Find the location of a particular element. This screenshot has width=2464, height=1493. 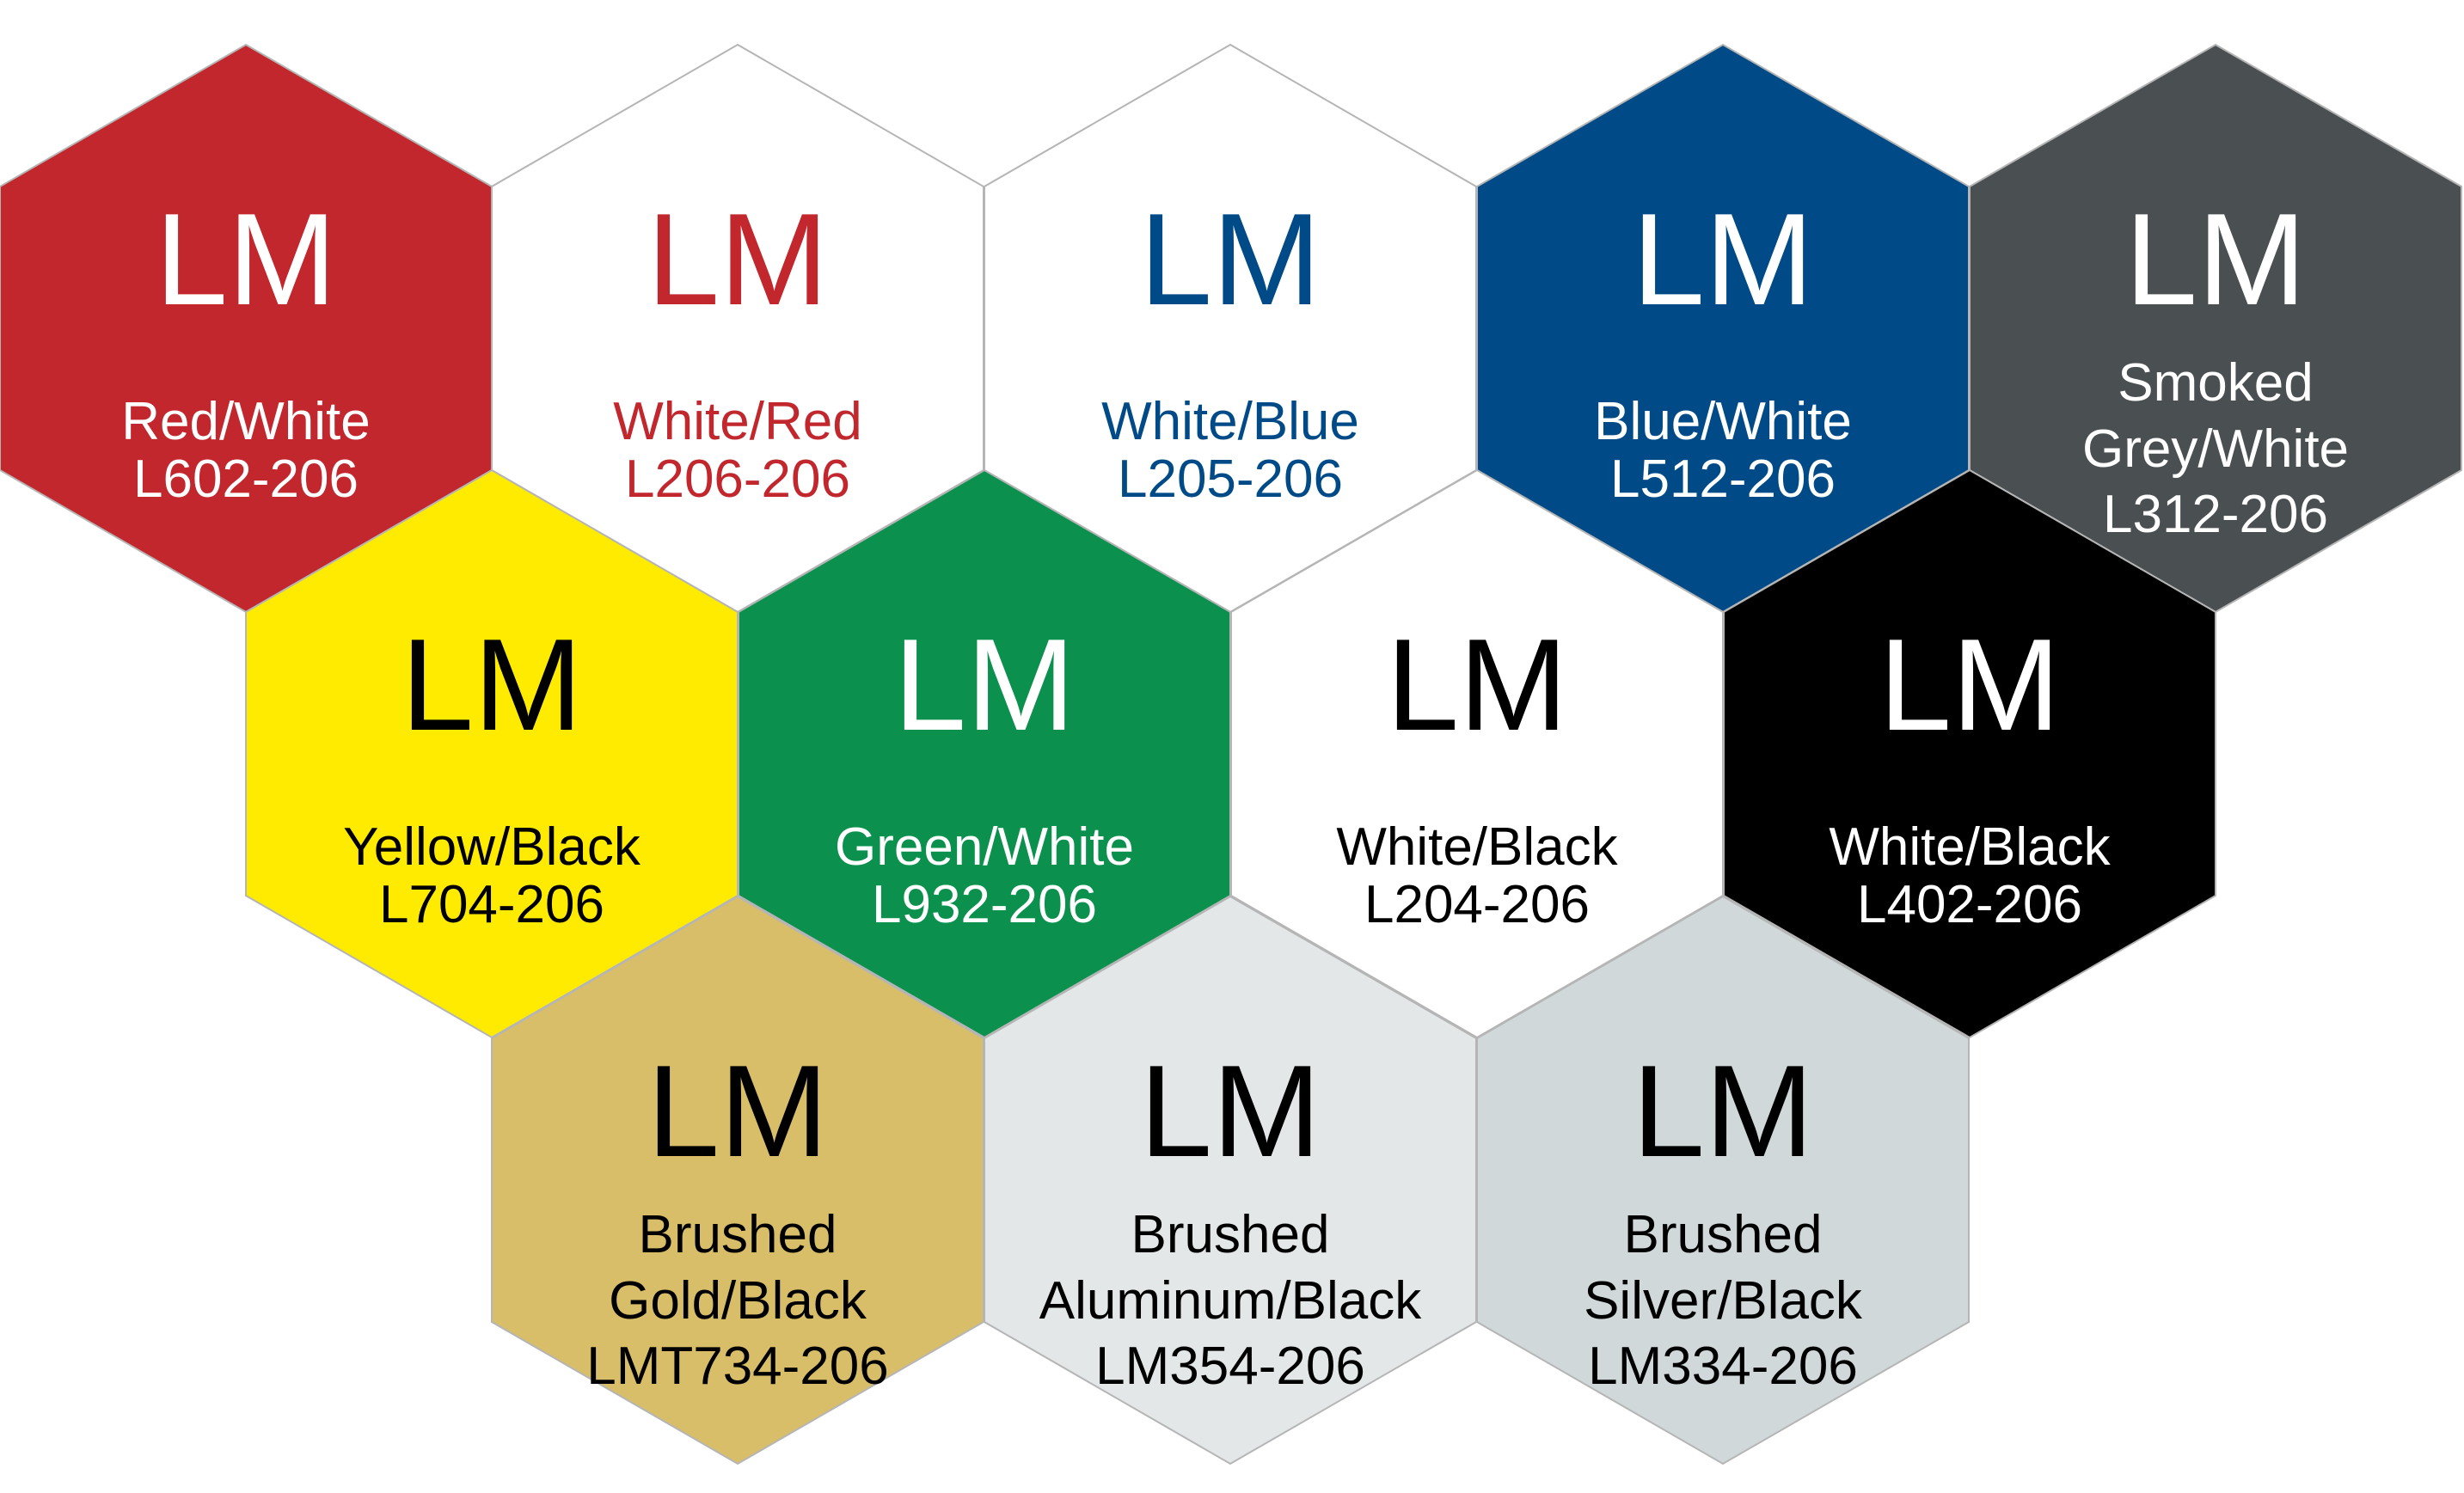

swatch-part-number: L205-206 is located at coordinates (1230, 479).